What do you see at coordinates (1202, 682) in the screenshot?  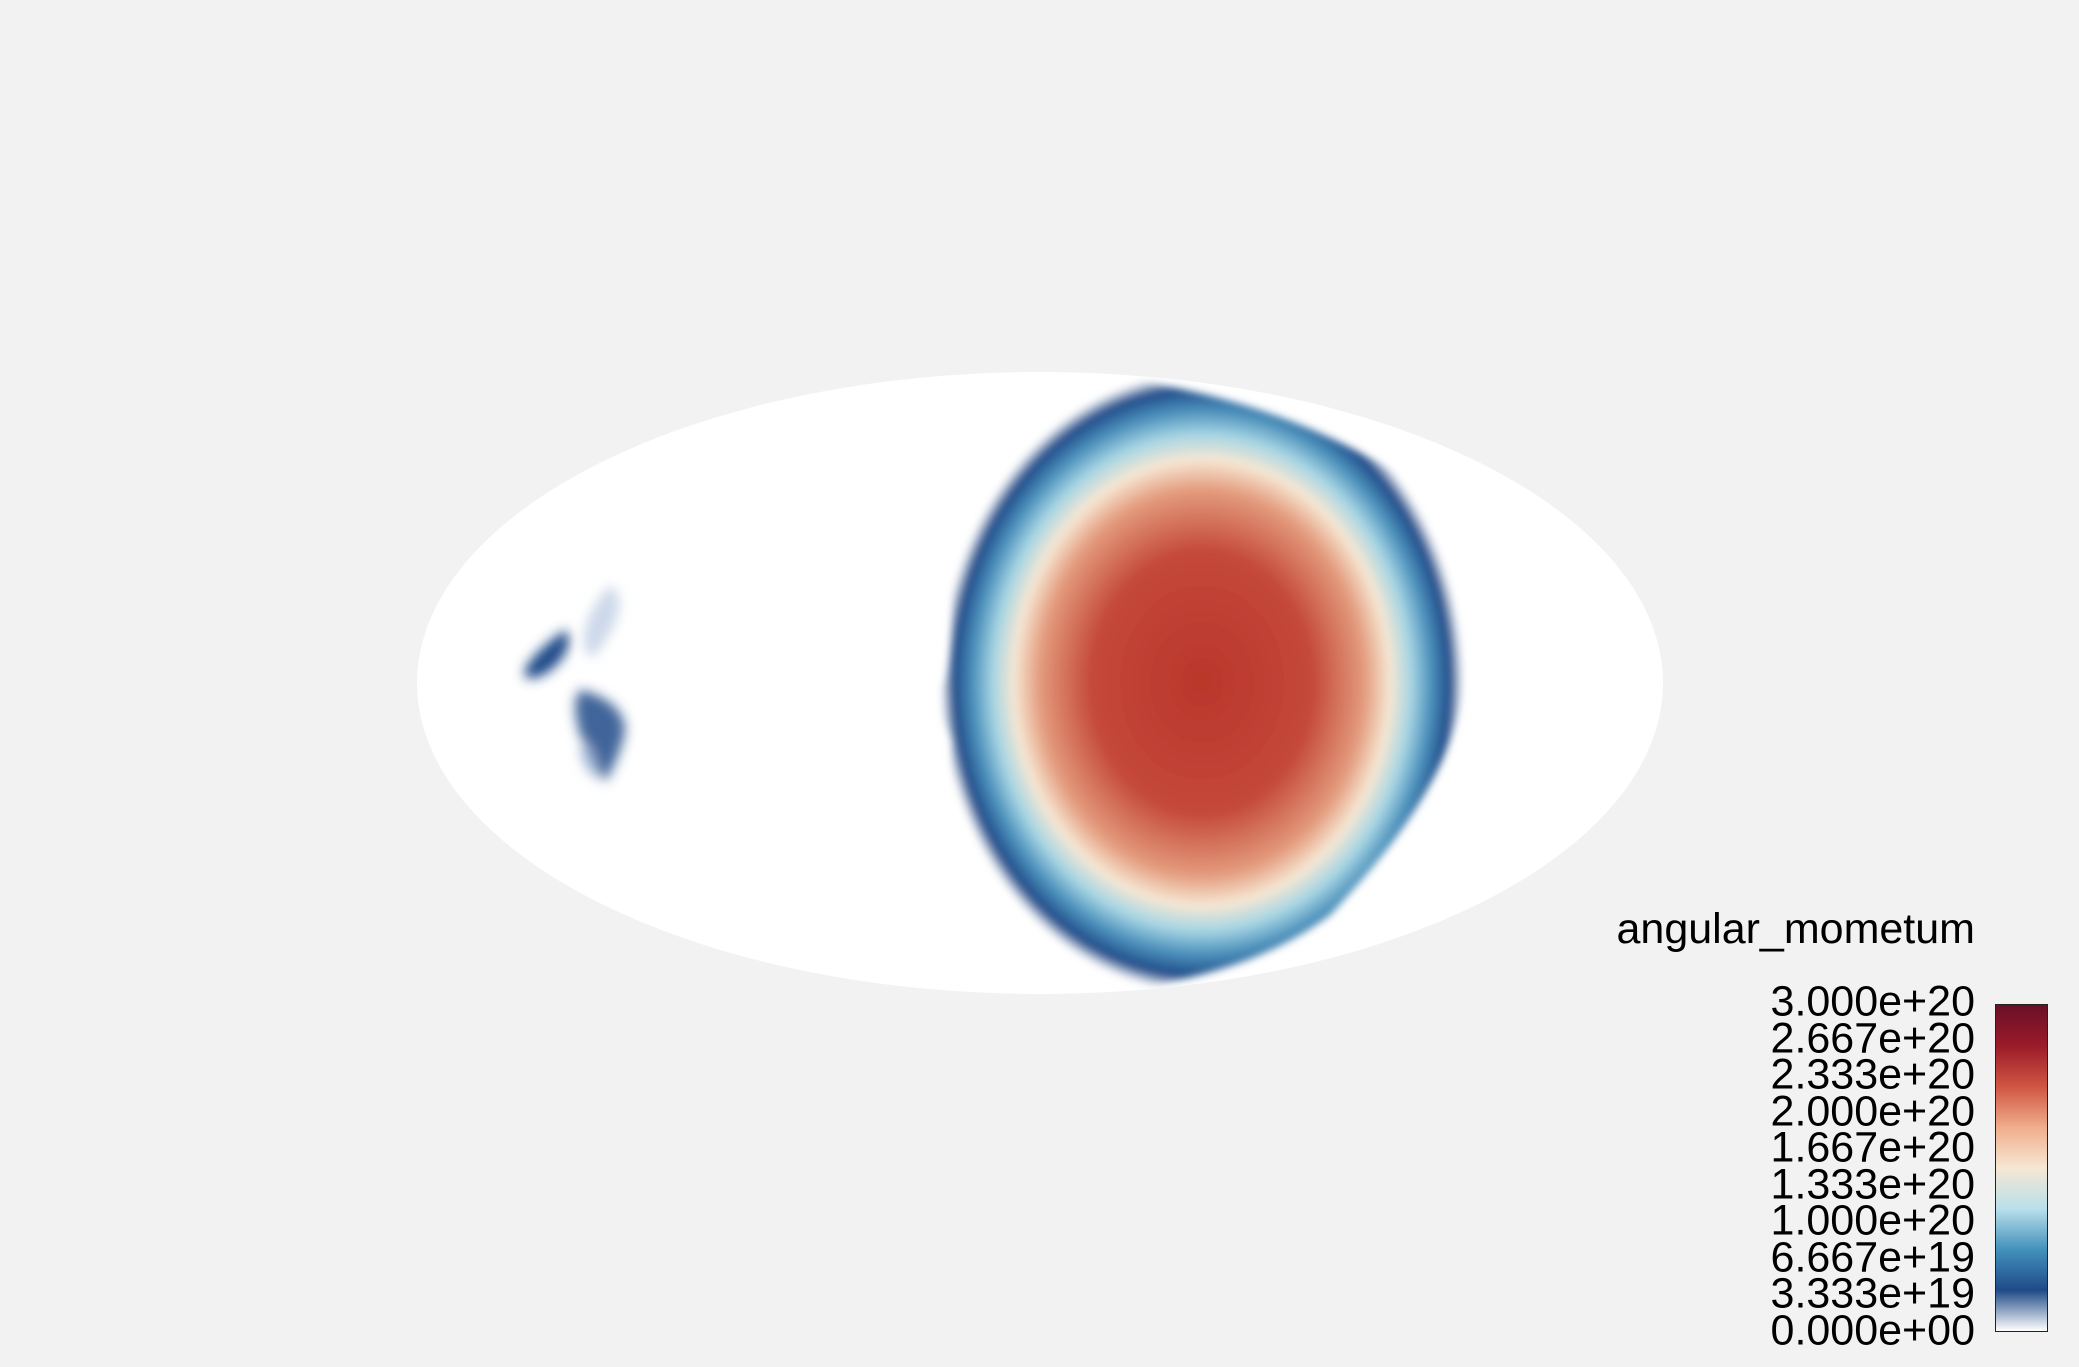 I see `high-value-lobe` at bounding box center [1202, 682].